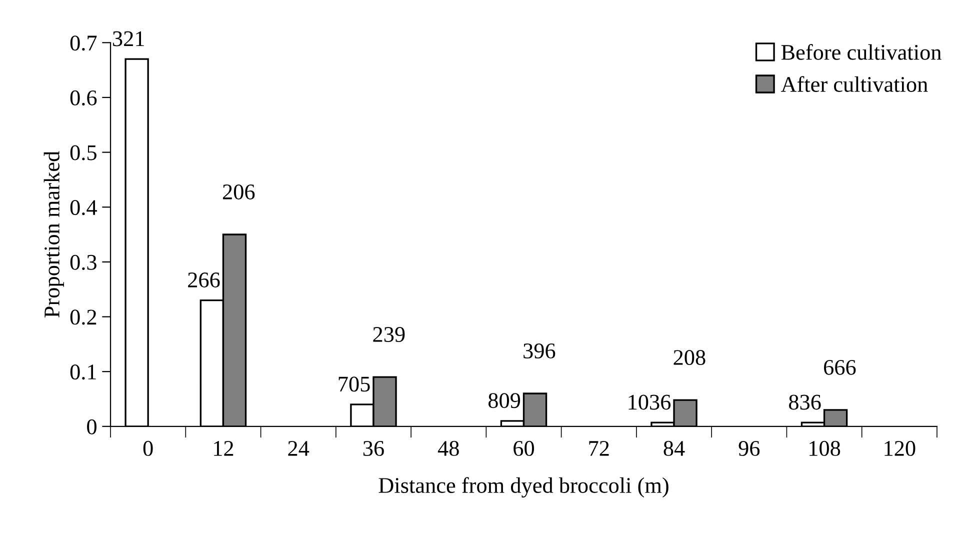 Image resolution: width=961 pixels, height=533 pixels. I want to click on y-tick-label: 0.4, so click(83, 208).